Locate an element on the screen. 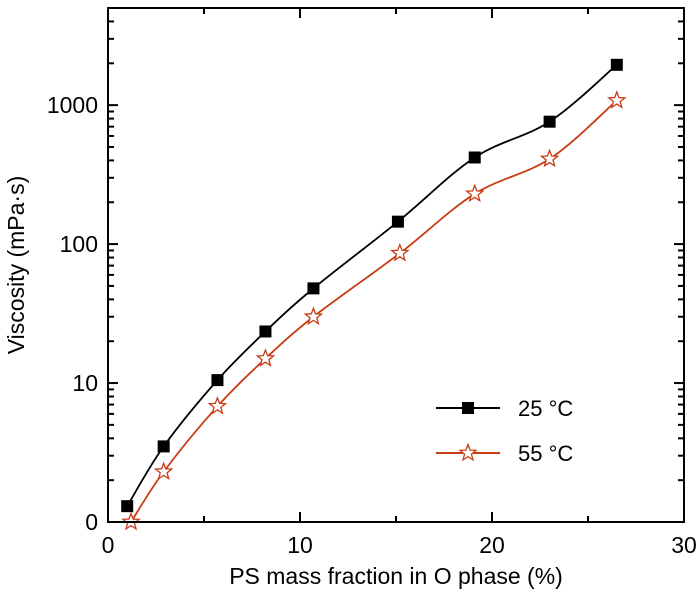 The image size is (700, 595). y-axis-title: Viscosity (mPa·s) is located at coordinates (16, 265).